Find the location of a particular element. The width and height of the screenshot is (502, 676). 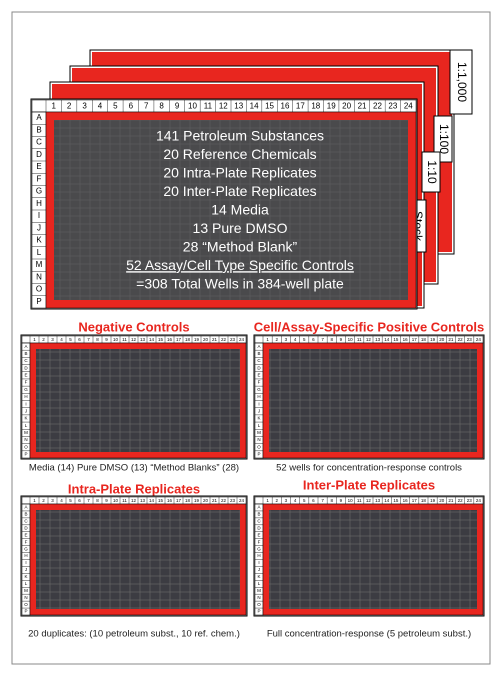

summary-line: 13 Pure DMSO is located at coordinates (240, 228).